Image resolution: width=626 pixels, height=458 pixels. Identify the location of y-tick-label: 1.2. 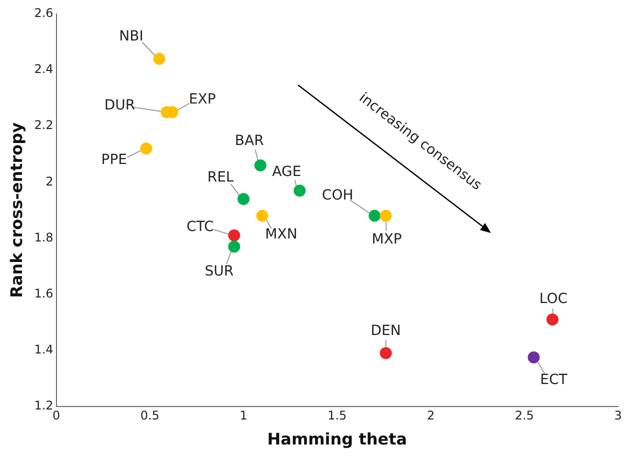
(44, 405).